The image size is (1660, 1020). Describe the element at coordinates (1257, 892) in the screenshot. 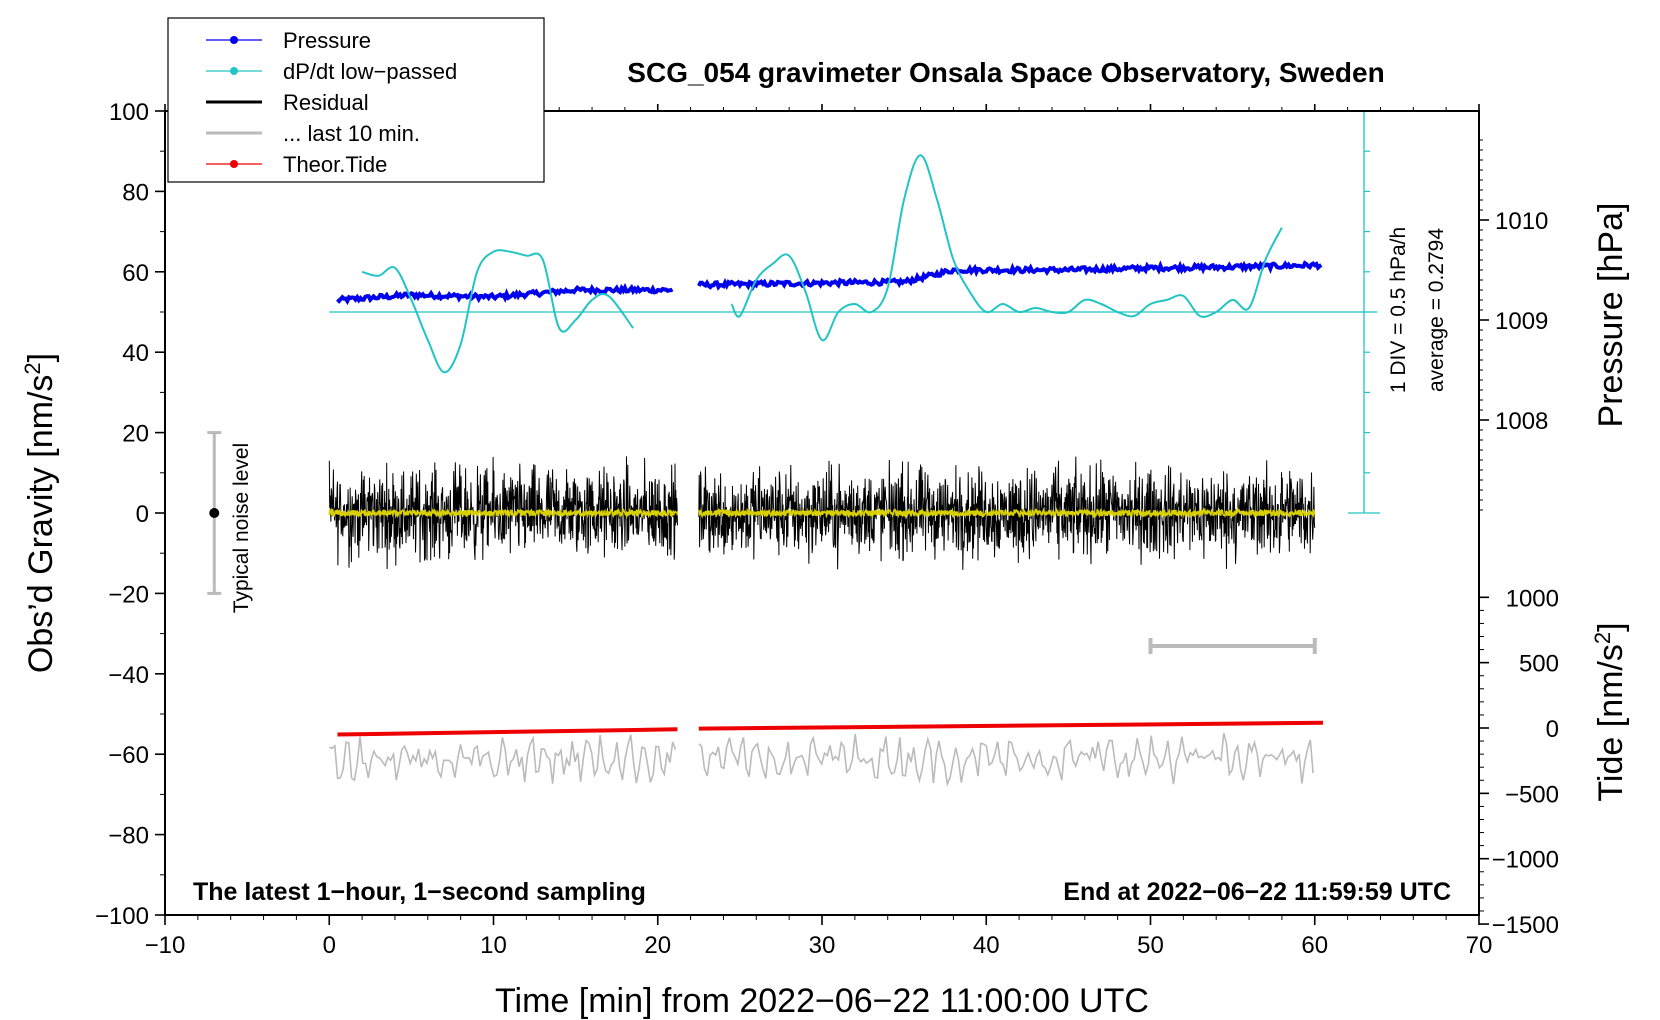

I see `end-time-note: End at 2022−06−22 11:59:59 UTC` at that location.